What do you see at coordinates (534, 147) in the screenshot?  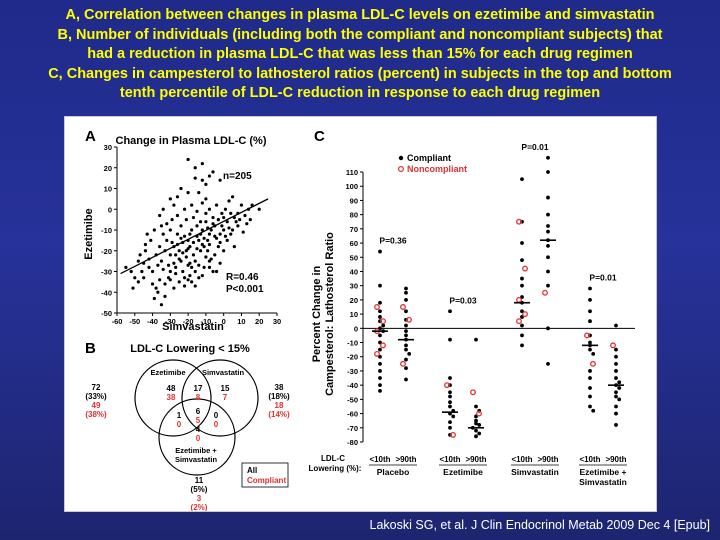 I see `panel-c-p-value: P=0.01` at bounding box center [534, 147].